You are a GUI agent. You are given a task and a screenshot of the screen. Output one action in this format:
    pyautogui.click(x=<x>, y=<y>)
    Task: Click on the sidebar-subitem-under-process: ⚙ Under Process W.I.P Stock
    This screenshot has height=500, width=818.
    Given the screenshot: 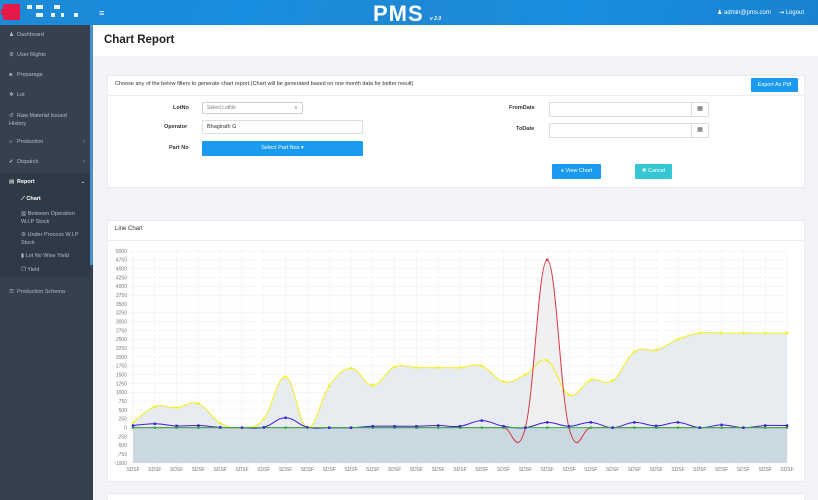 What is the action you would take?
    pyautogui.click(x=44, y=239)
    